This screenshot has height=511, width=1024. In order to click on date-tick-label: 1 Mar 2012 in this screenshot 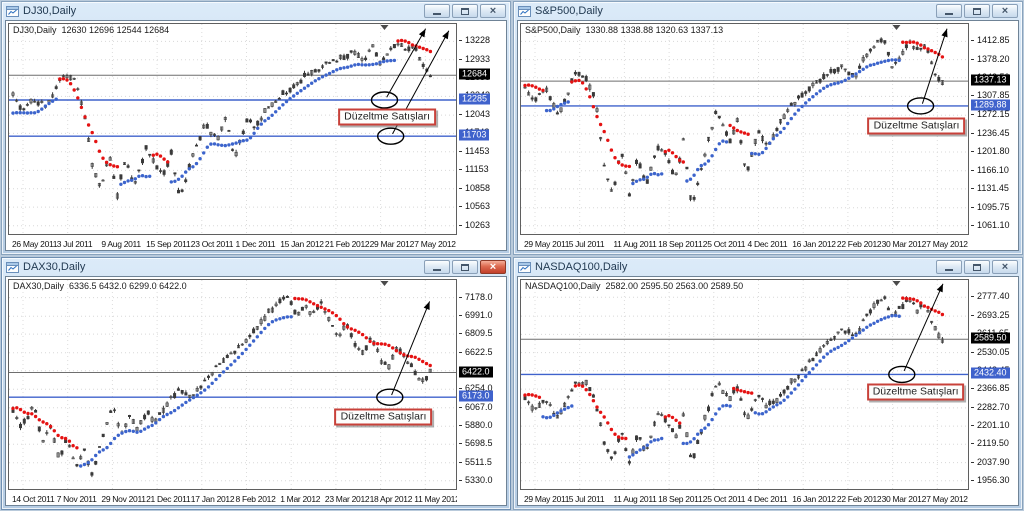, I will do `click(300, 499)`.